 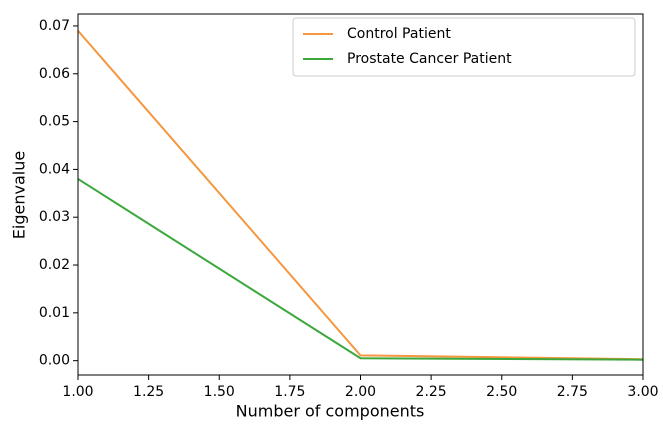 I want to click on x-tick-label: 1.25, so click(x=148, y=392).